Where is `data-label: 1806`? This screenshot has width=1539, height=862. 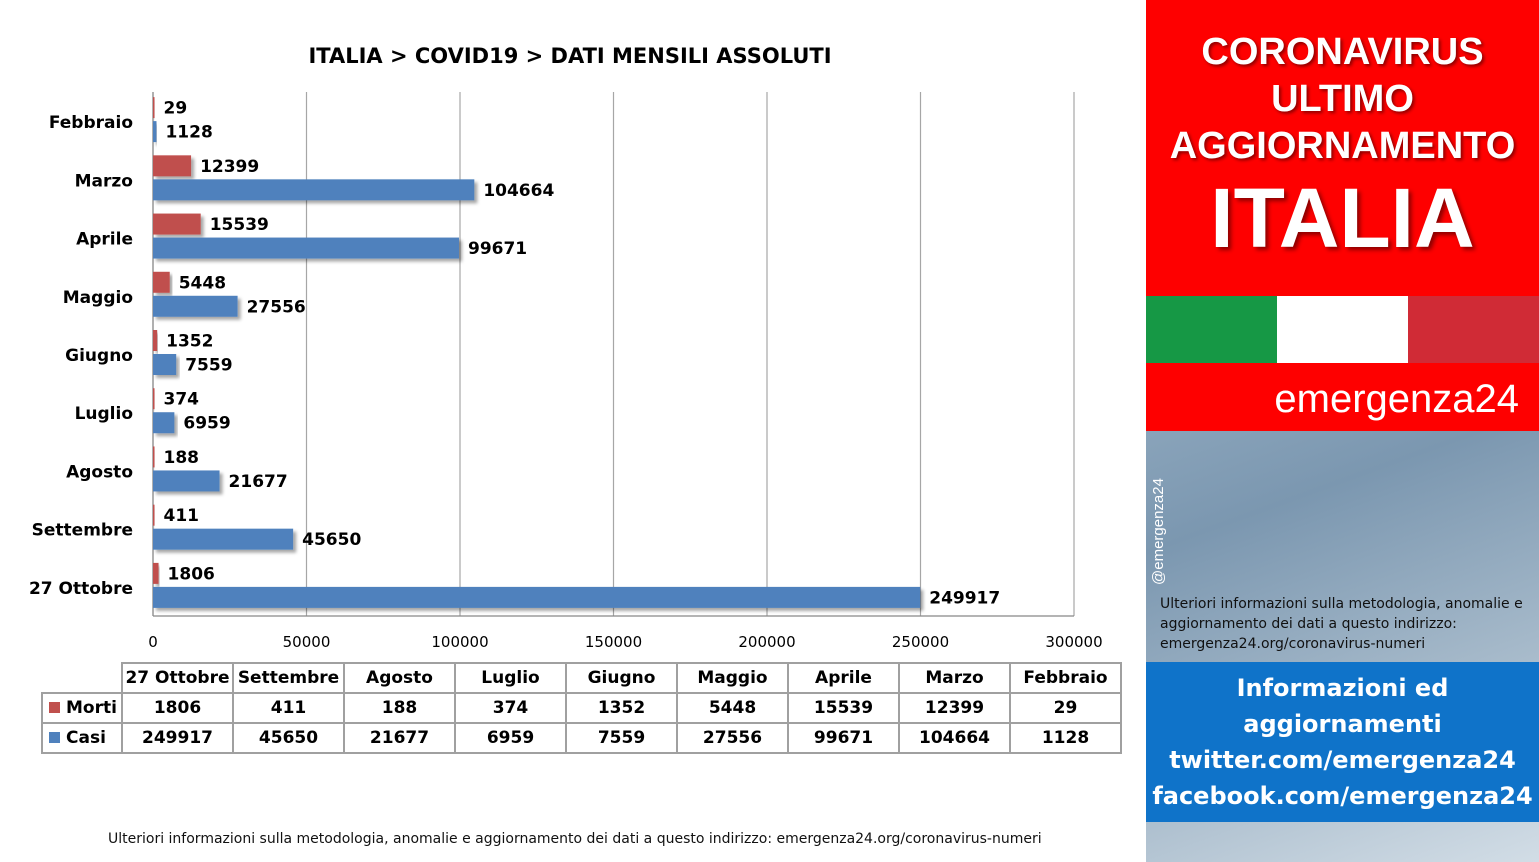 data-label: 1806 is located at coordinates (191, 574).